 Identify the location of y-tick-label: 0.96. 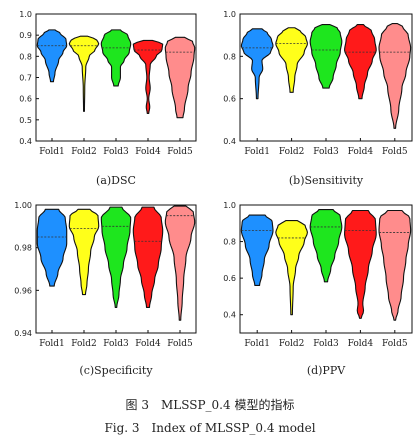
(23, 290).